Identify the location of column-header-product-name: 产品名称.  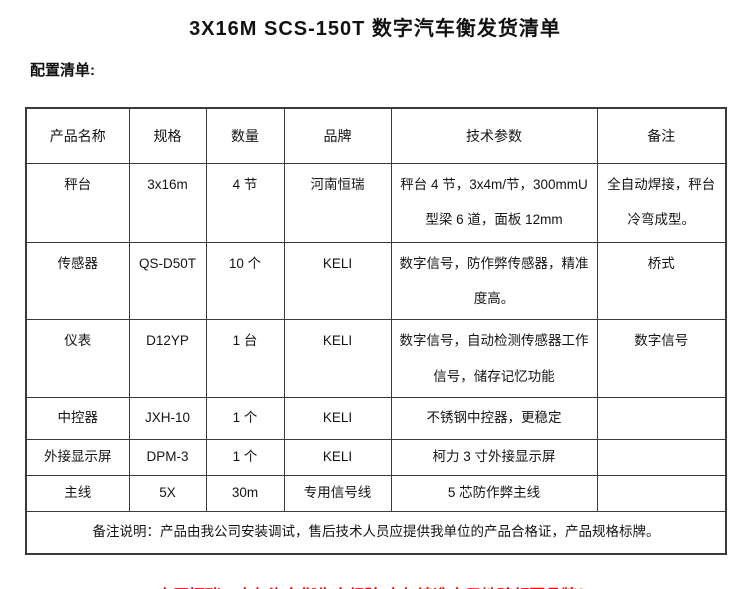
(77, 135).